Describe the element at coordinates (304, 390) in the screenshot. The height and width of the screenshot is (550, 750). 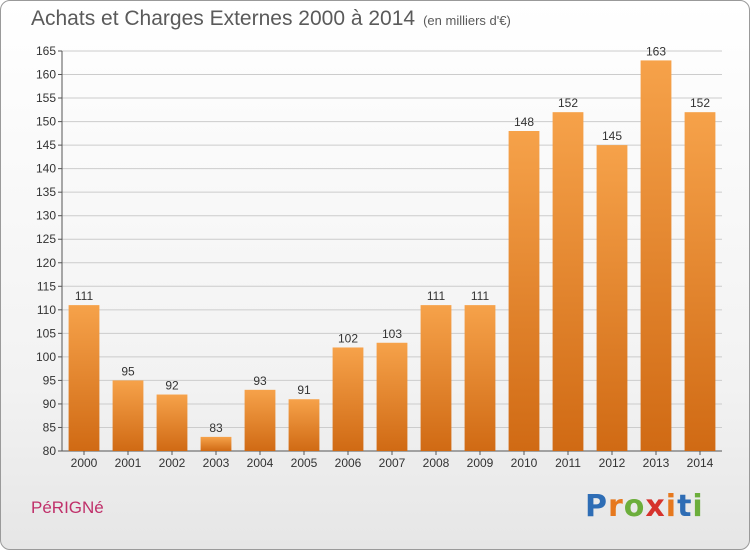
I see `data-label-2005: 91` at that location.